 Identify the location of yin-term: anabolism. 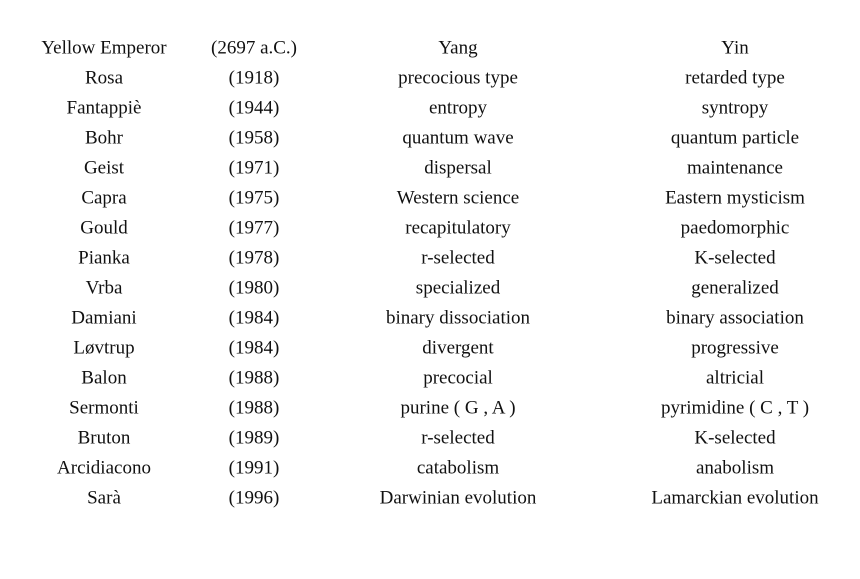
(735, 468).